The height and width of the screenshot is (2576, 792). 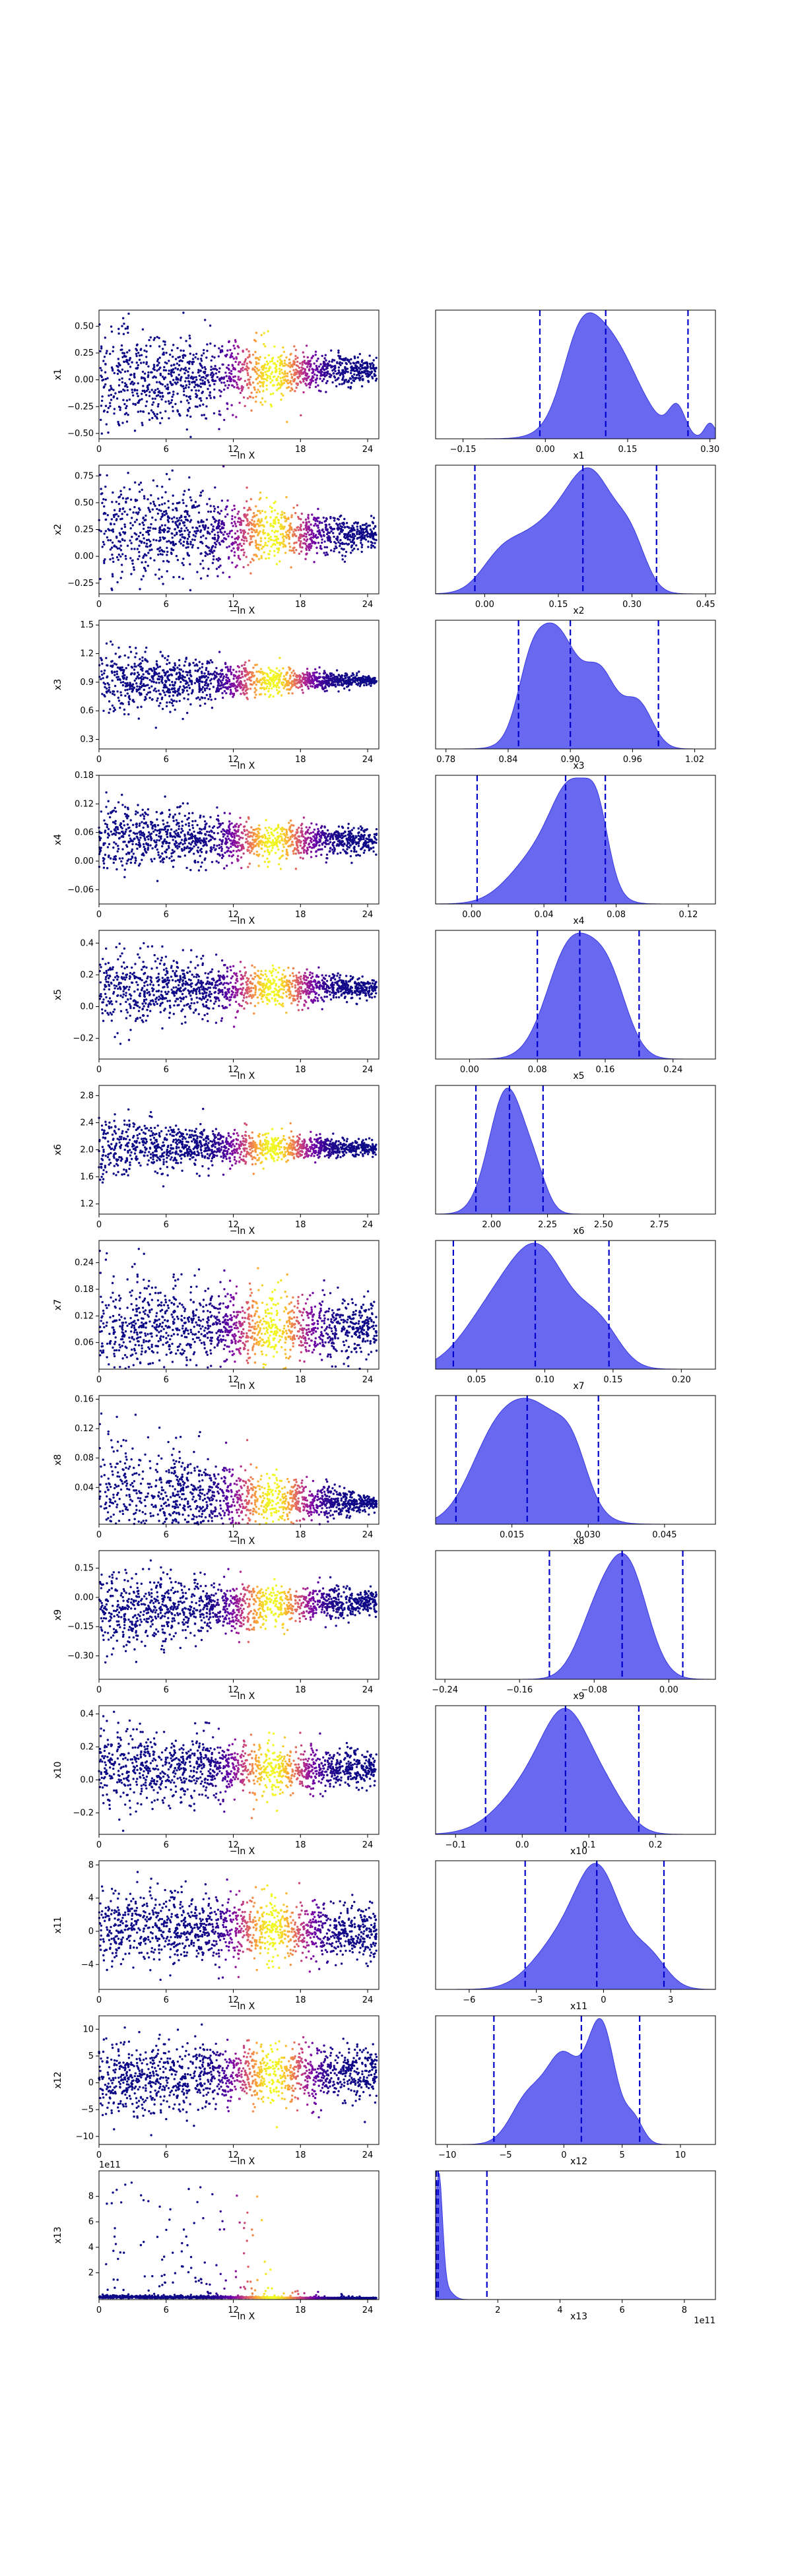 I want to click on posterior-density, so click(x=575, y=531).